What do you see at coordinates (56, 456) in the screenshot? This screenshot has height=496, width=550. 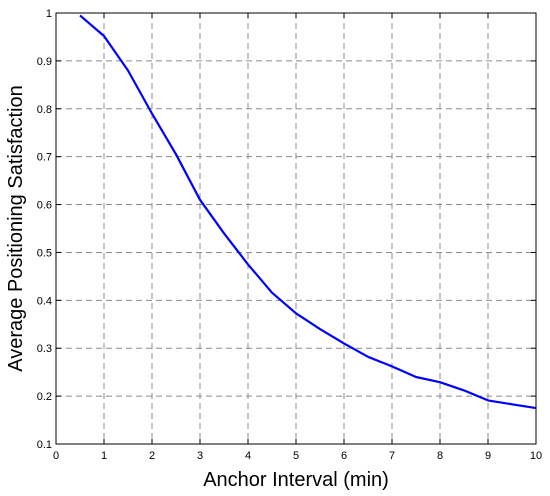 I see `x-tick-label: 0` at bounding box center [56, 456].